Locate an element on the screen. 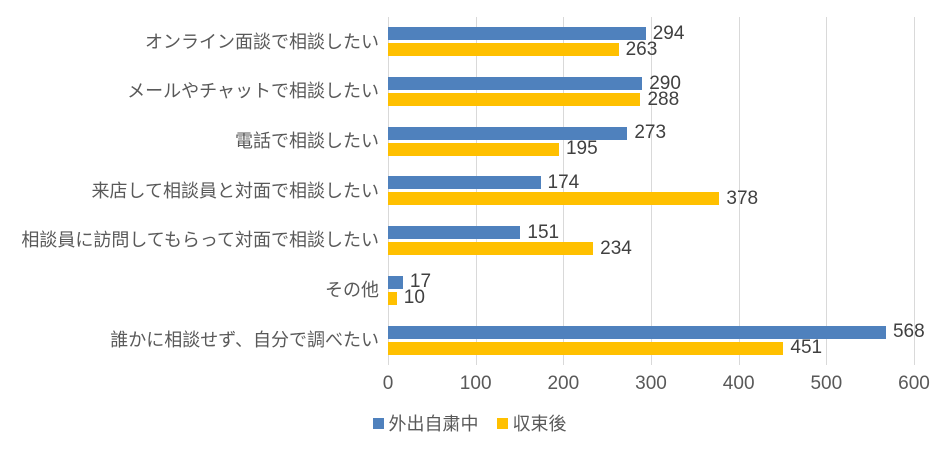  legend-label: 外出自粛中 is located at coordinates (433, 424).